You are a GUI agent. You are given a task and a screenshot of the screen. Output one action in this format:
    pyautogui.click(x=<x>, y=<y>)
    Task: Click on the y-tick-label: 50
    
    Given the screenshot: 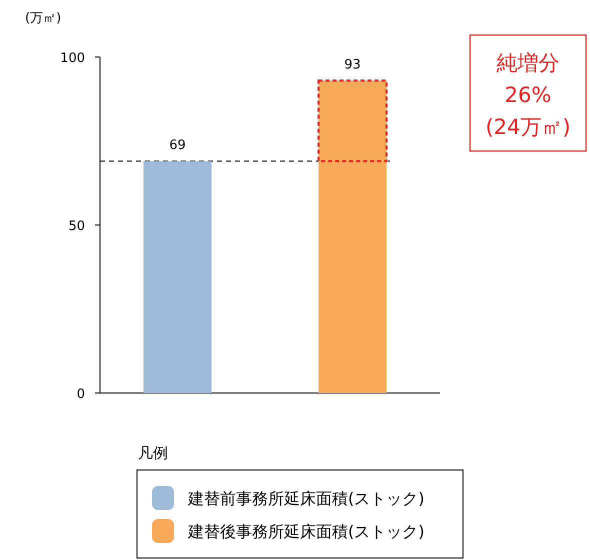 What is the action you would take?
    pyautogui.click(x=76, y=226)
    